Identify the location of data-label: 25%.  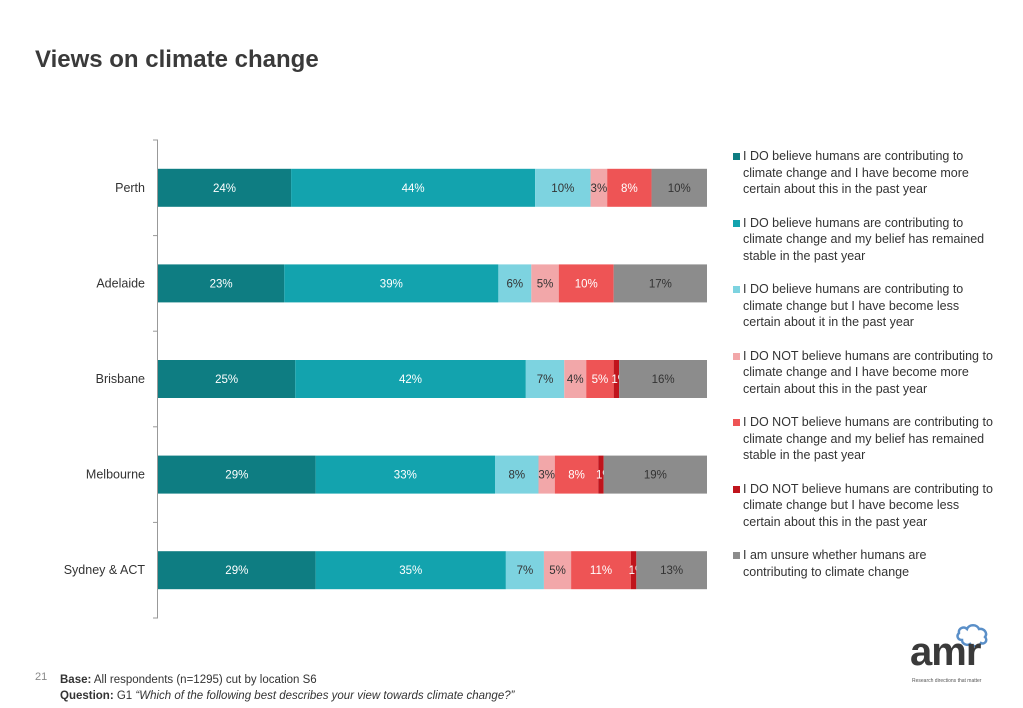
(226, 380).